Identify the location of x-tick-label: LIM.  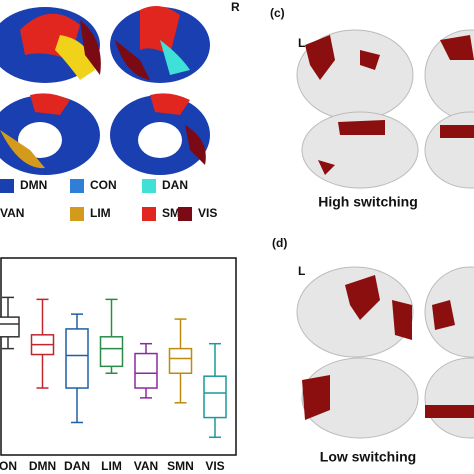
(111, 466).